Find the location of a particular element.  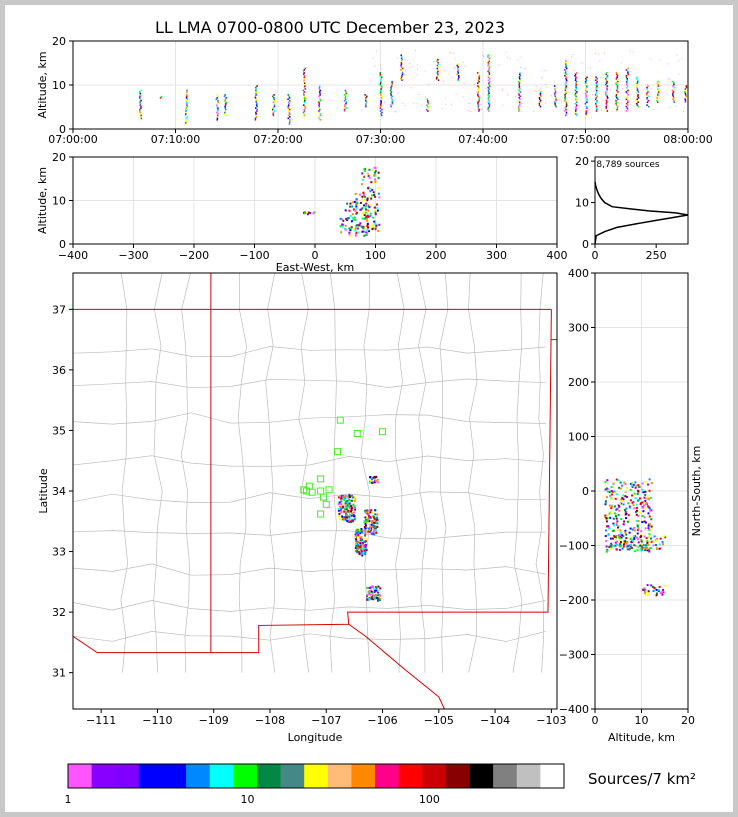

lma-station-marker is located at coordinates (329, 490).